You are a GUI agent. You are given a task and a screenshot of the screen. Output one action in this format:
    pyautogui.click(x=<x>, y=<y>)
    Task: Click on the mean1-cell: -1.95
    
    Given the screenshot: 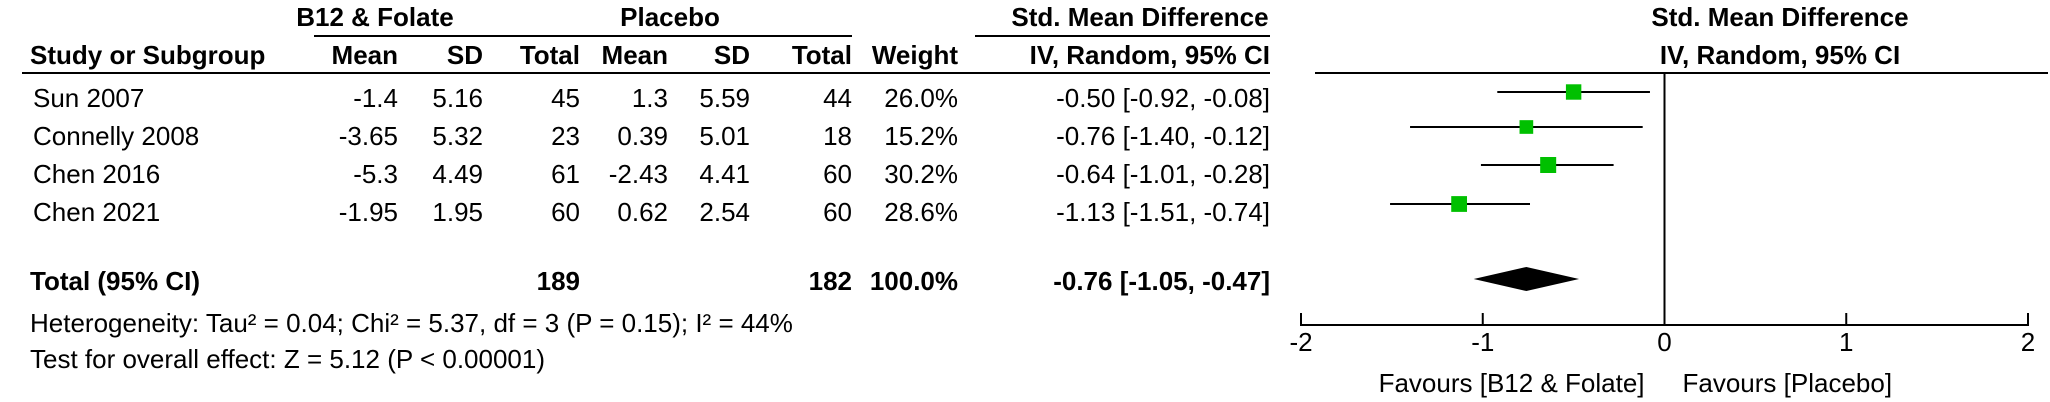 What is the action you would take?
    pyautogui.click(x=368, y=212)
    